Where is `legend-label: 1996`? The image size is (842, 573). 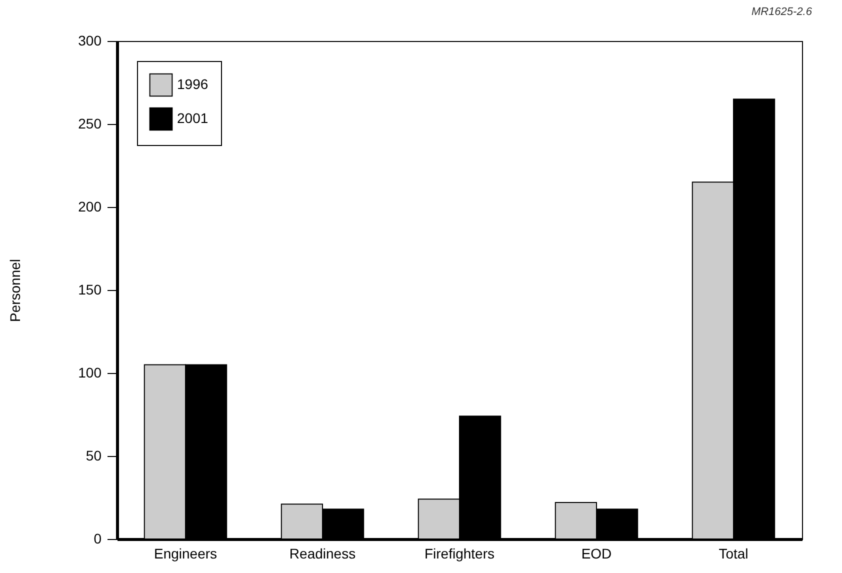 legend-label: 1996 is located at coordinates (192, 84).